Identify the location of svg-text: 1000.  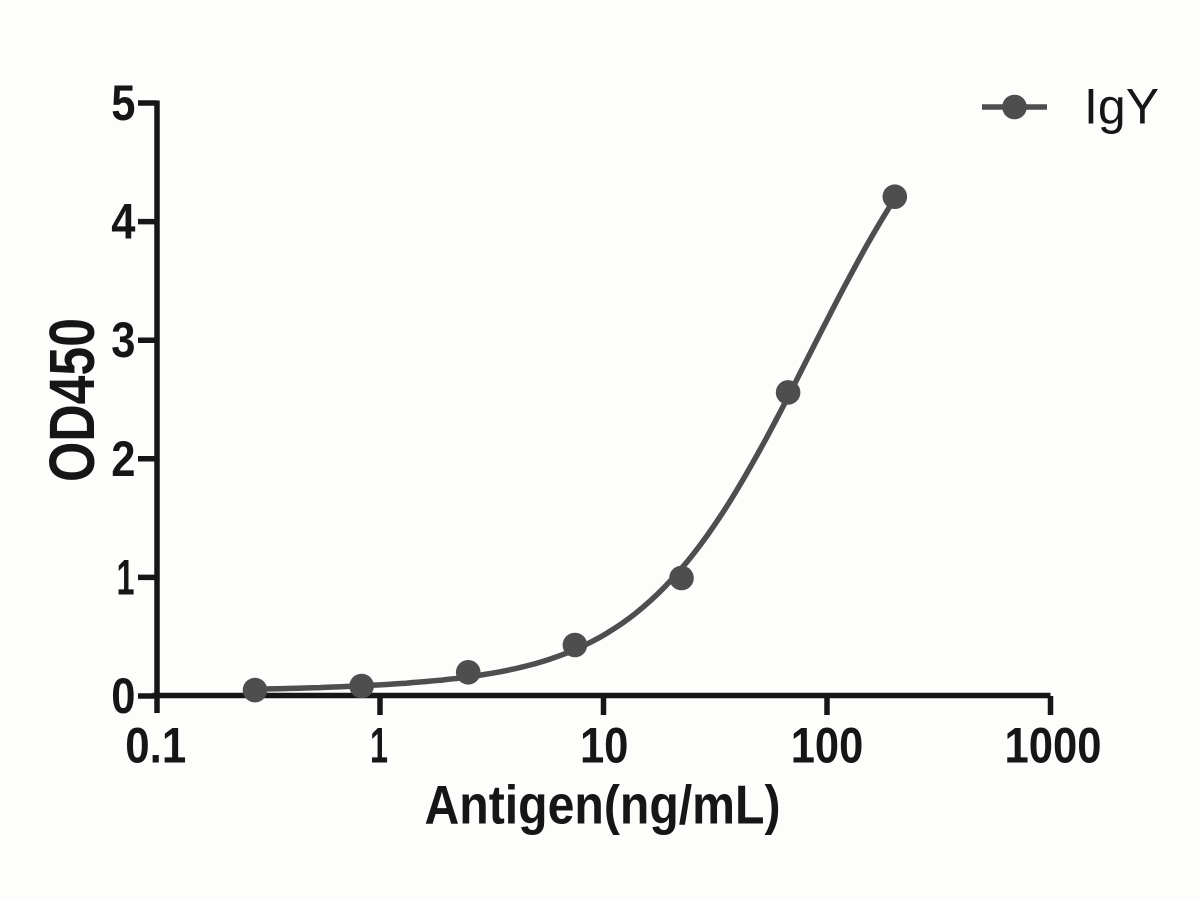
(1053, 746).